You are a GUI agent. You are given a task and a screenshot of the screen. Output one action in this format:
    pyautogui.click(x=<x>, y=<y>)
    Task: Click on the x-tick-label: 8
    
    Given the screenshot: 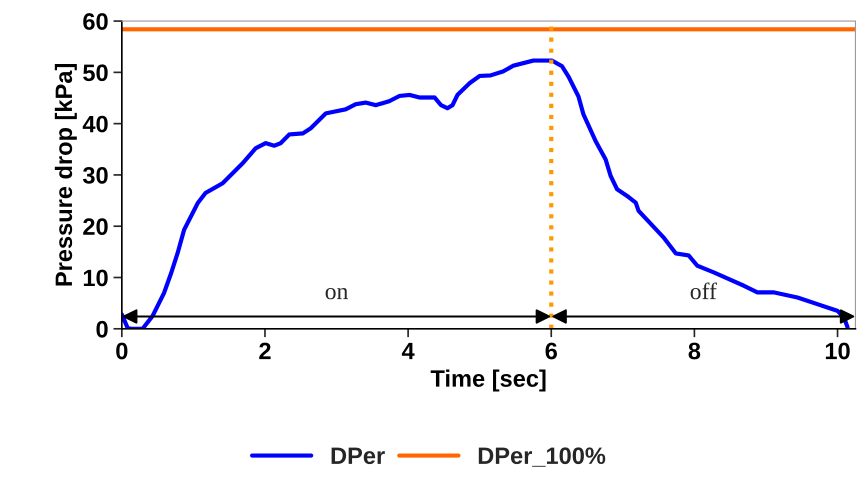 What is the action you would take?
    pyautogui.click(x=694, y=351)
    